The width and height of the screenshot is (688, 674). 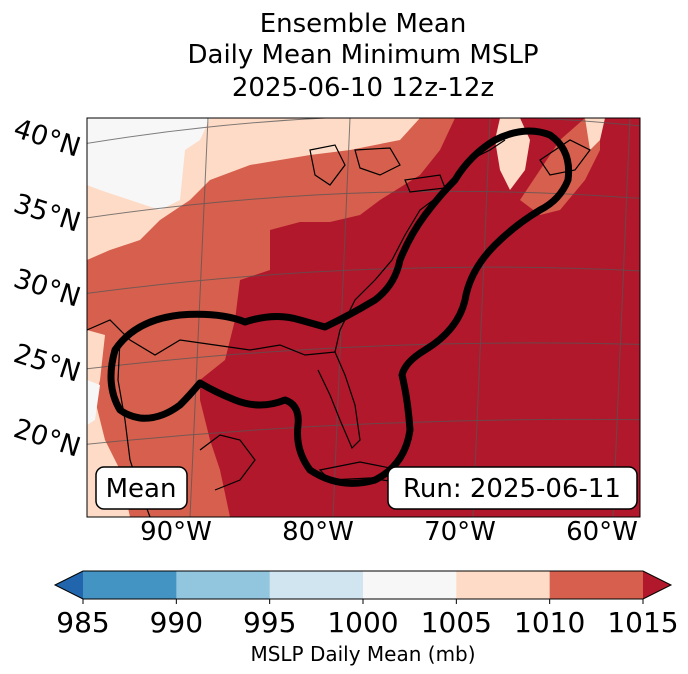 What do you see at coordinates (363, 280) in the screenshot?
I see `parallel-30N` at bounding box center [363, 280].